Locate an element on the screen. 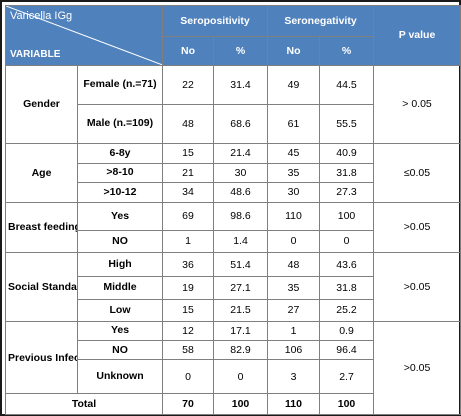 The height and width of the screenshot is (416, 461). pos-no-cell: 36 is located at coordinates (188, 264).